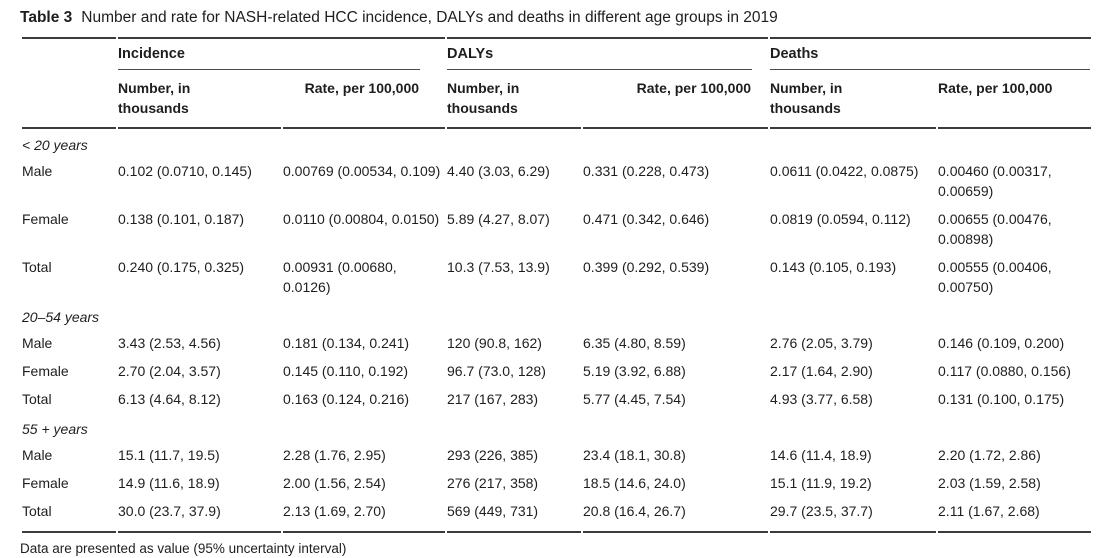 This screenshot has height=558, width=1107. I want to click on table-cell: 276 (217, 358), so click(493, 483).